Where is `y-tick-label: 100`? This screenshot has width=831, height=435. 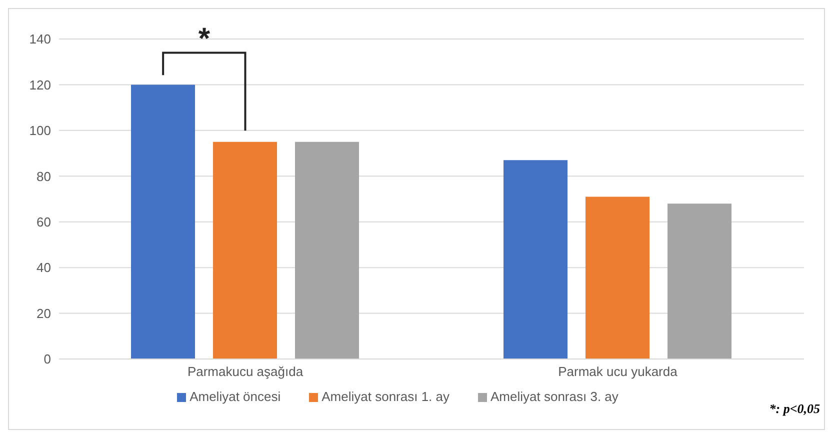 y-tick-label: 100 is located at coordinates (40, 130).